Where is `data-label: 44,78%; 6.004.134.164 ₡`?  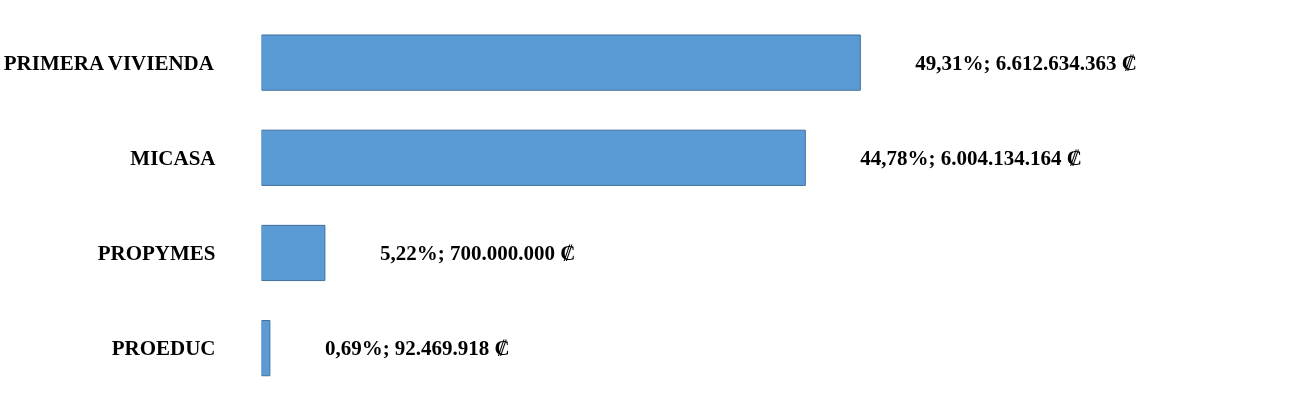 data-label: 44,78%; 6.004.134.164 ₡ is located at coordinates (971, 157).